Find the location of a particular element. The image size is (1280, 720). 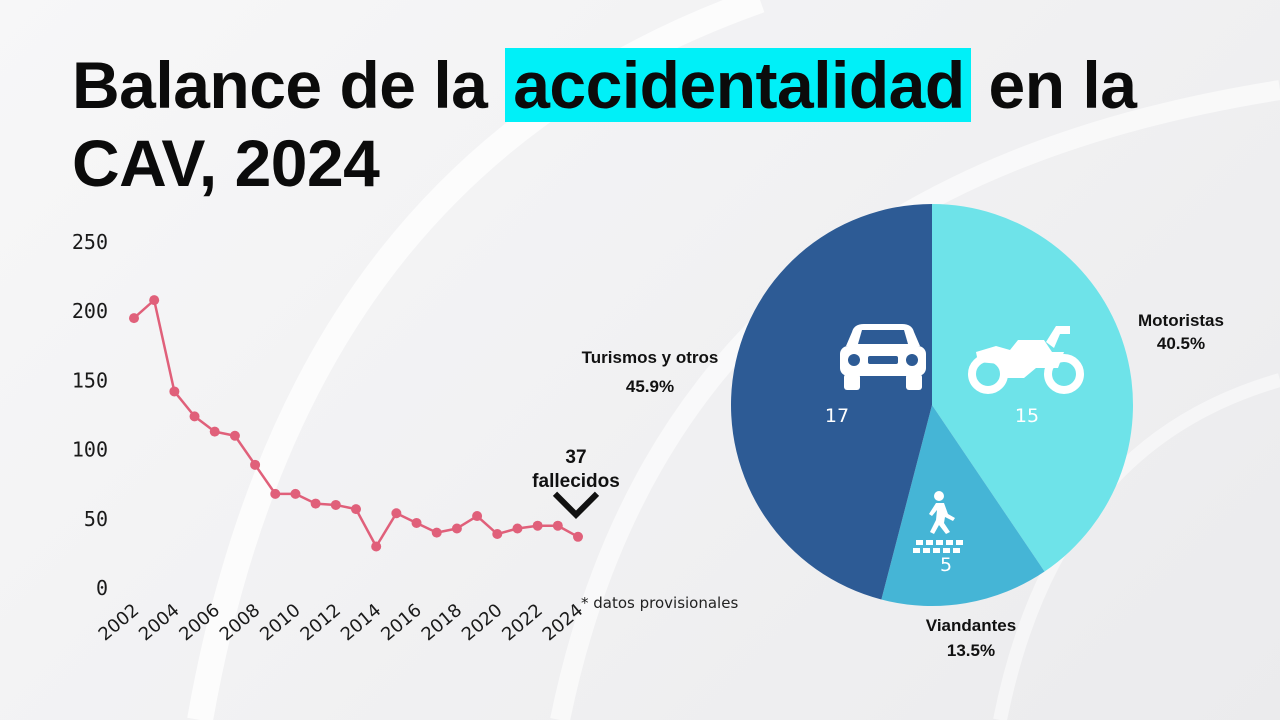

x-tick-label: 2006 is located at coordinates (199, 623).